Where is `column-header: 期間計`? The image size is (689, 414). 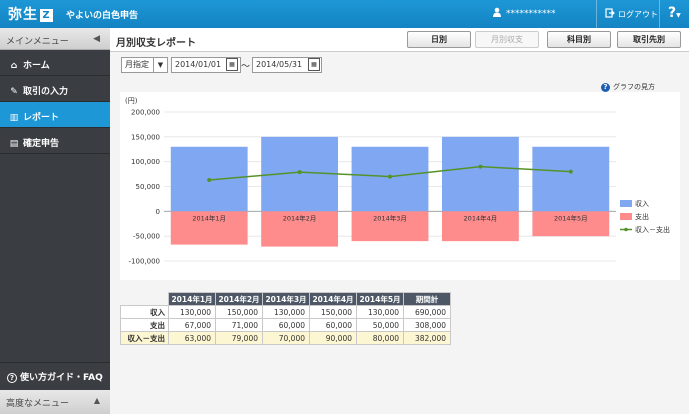
column-header: 期間計 is located at coordinates (427, 299).